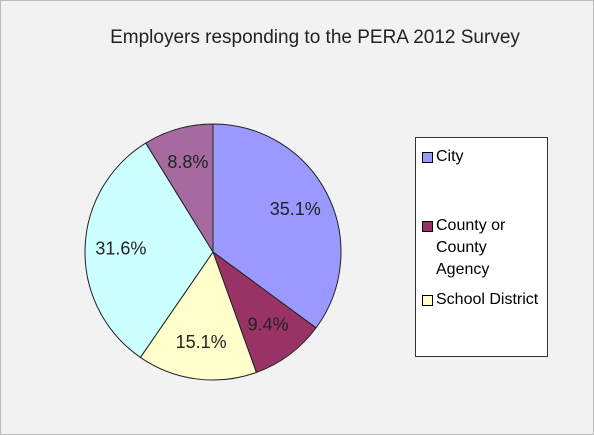 The height and width of the screenshot is (435, 594). What do you see at coordinates (482, 157) in the screenshot?
I see `legend-item: City` at bounding box center [482, 157].